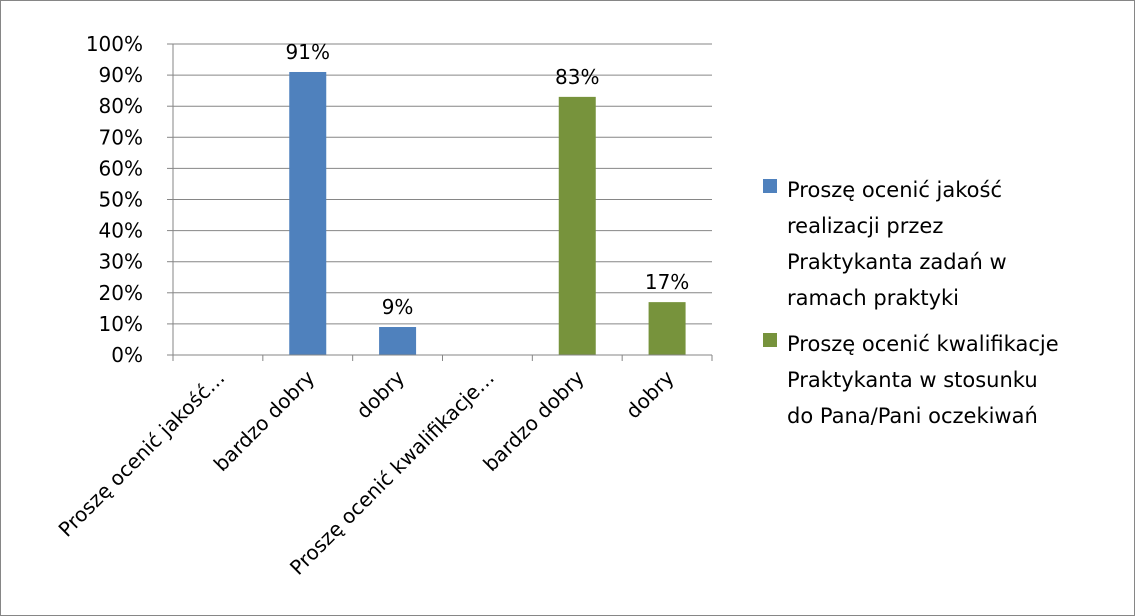  I want to click on y-tick-label: 10%, so click(121, 324).